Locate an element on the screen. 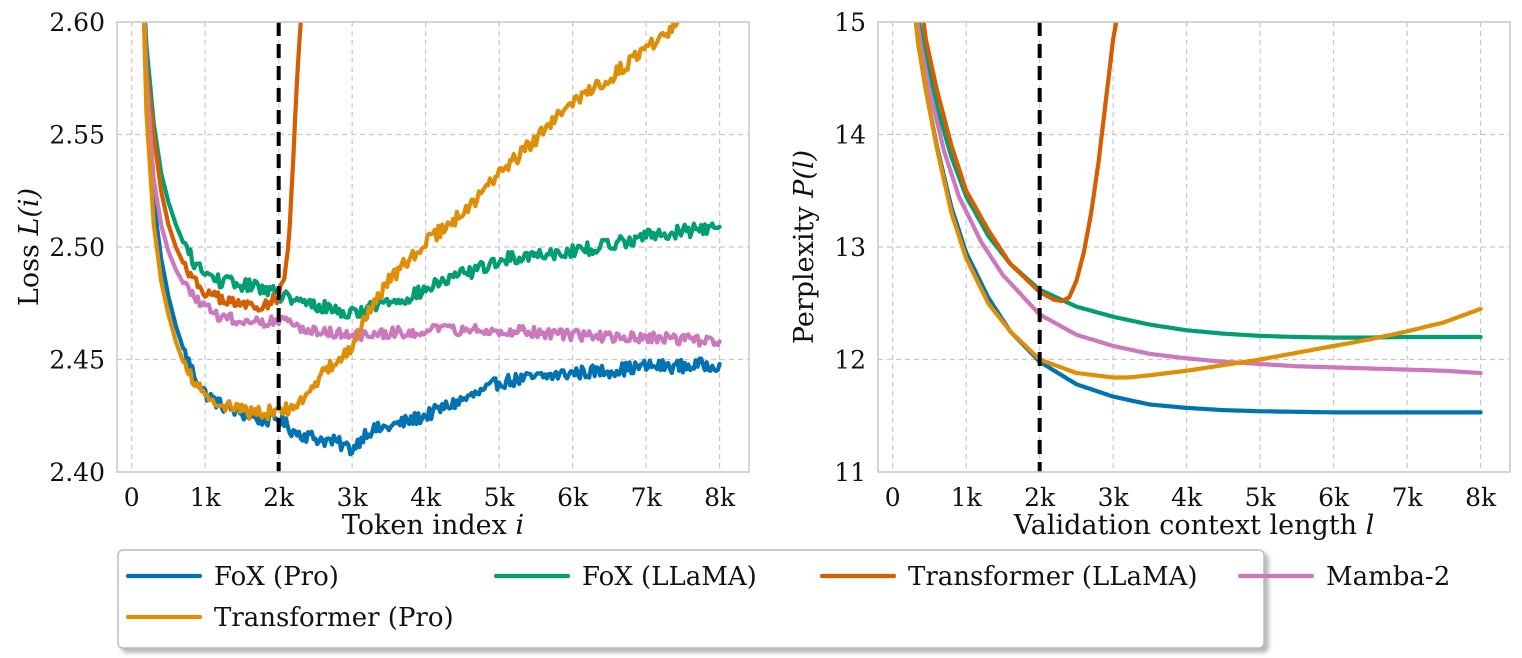 The height and width of the screenshot is (658, 1522). legend-item: Mamba-2 is located at coordinates (1343, 577).